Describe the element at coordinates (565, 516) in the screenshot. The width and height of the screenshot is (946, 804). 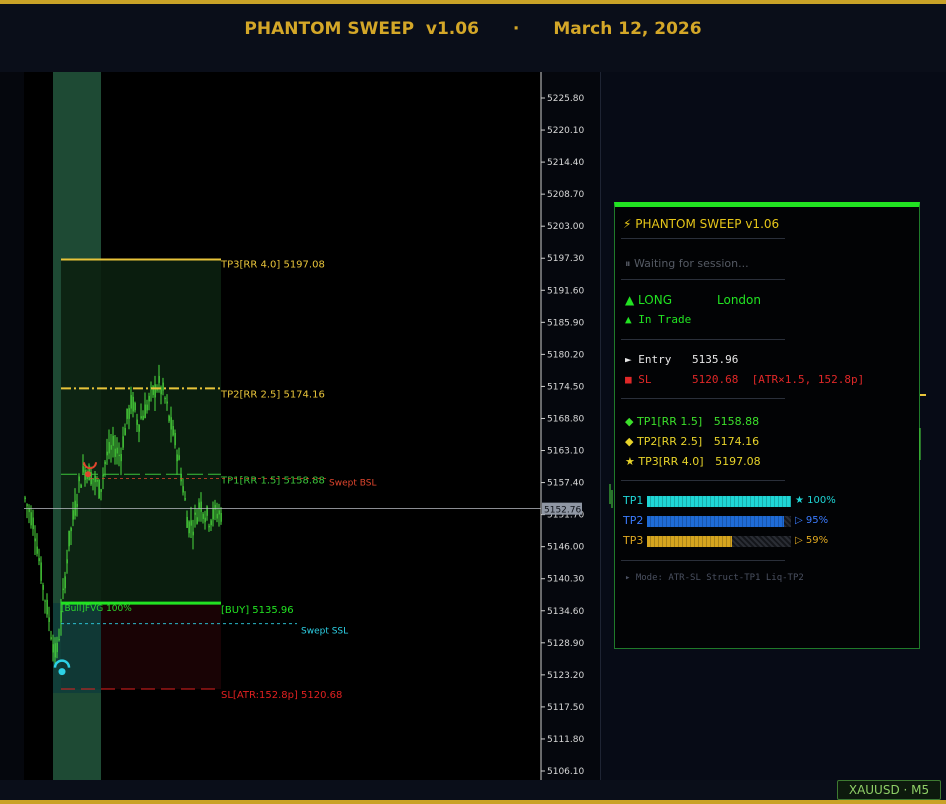
I see `y-tick-label: 5151.70` at that location.